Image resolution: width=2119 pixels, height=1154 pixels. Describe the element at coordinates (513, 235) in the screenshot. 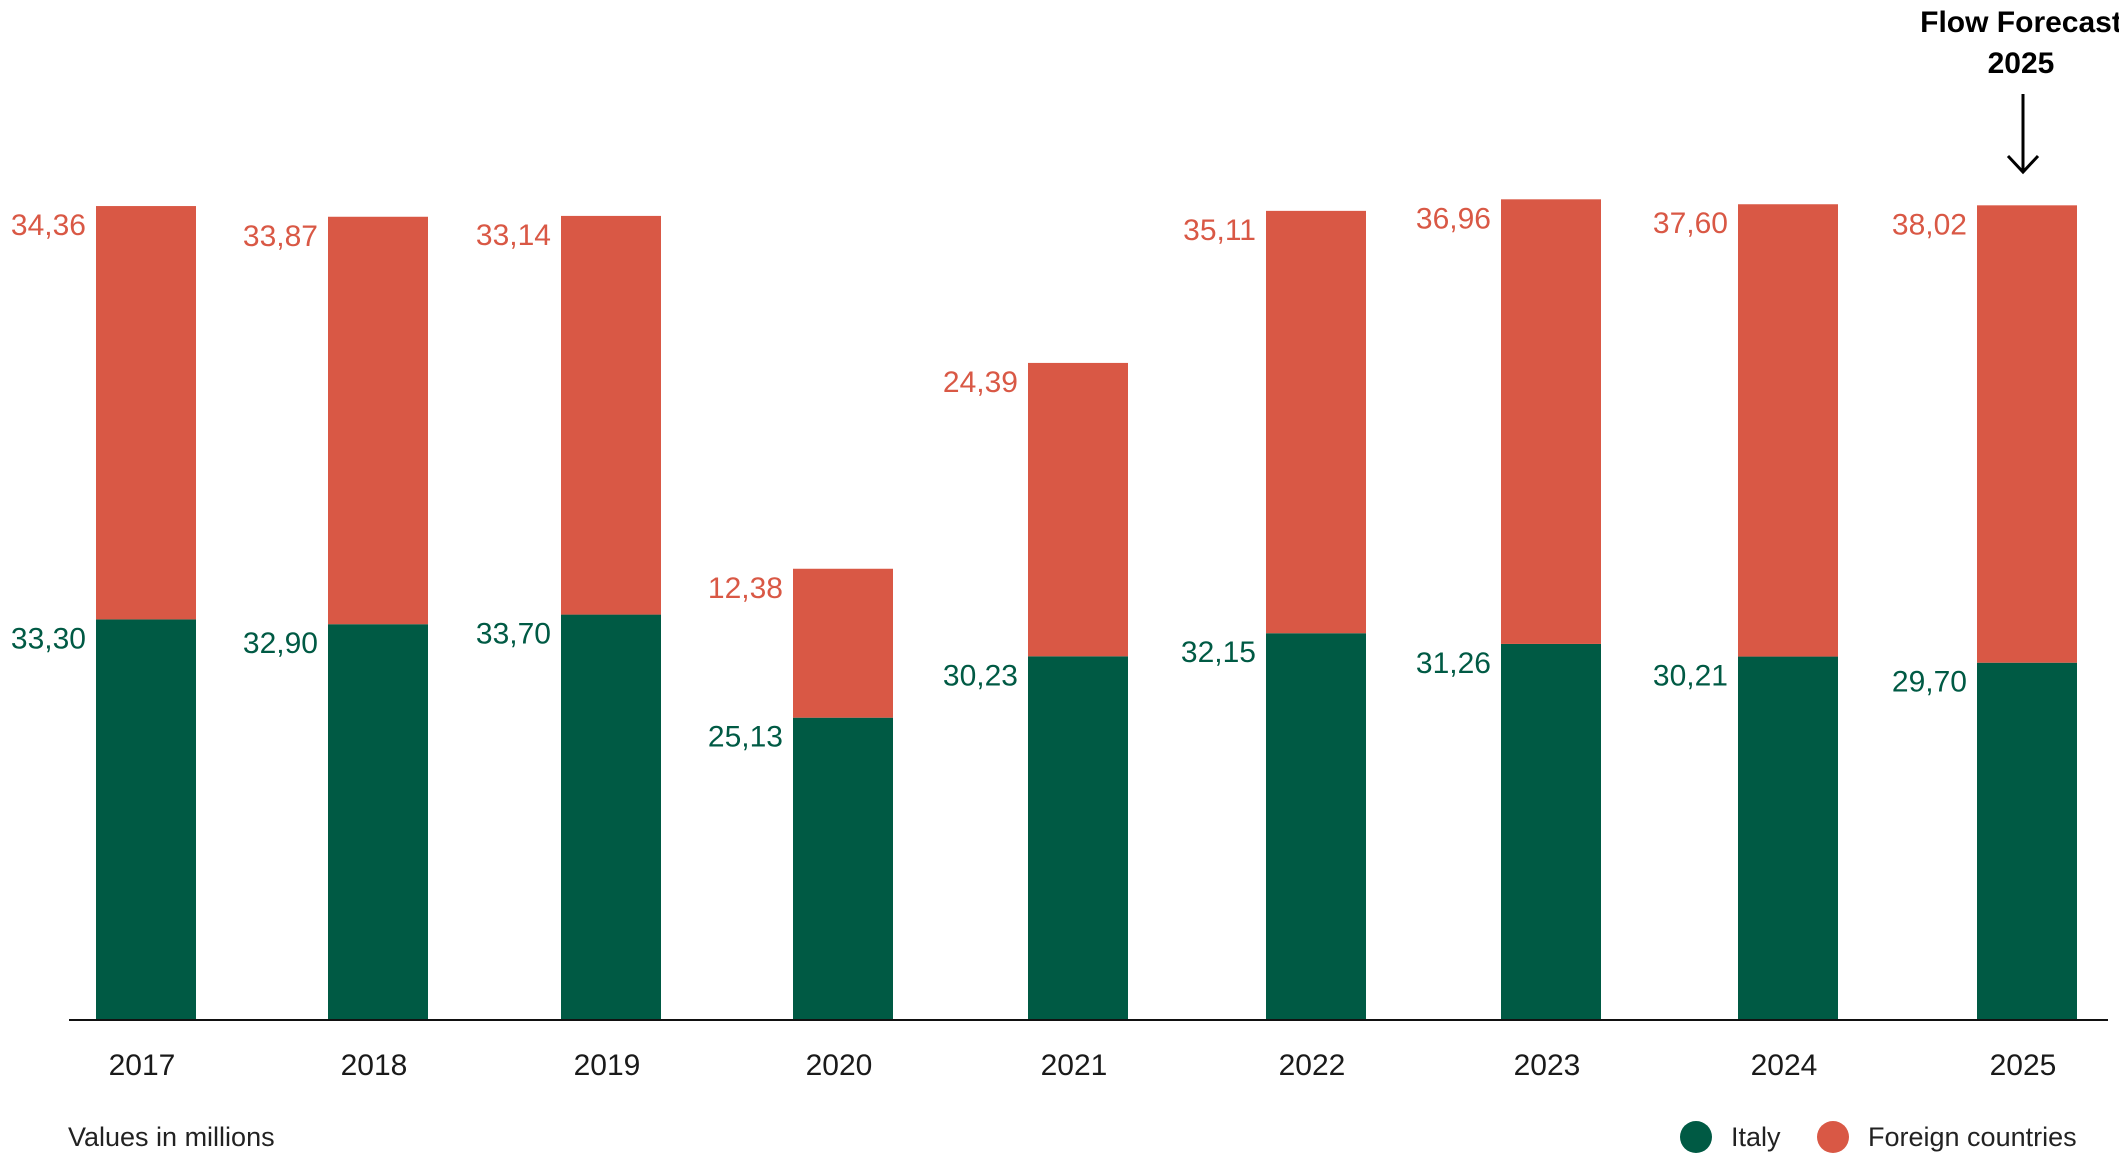

I see `data-label-foreign-2019: 33,14` at that location.